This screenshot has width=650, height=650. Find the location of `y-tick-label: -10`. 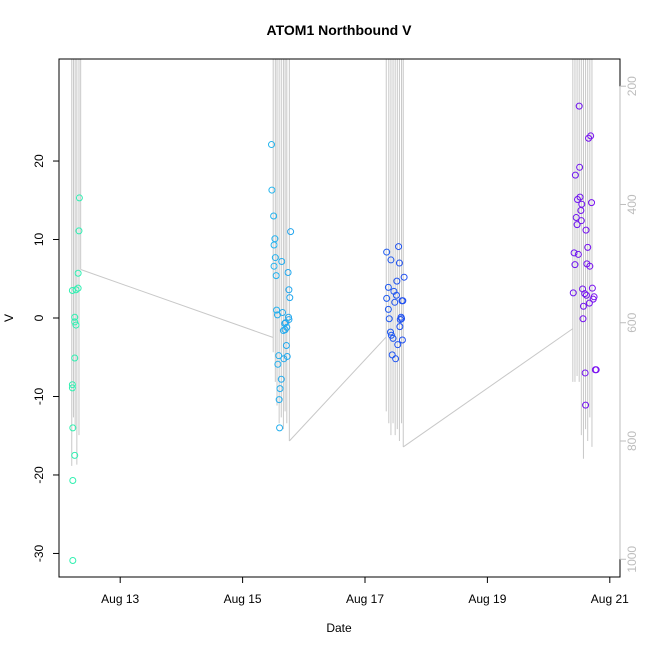

y-tick-label: -10 is located at coordinates (39, 396).